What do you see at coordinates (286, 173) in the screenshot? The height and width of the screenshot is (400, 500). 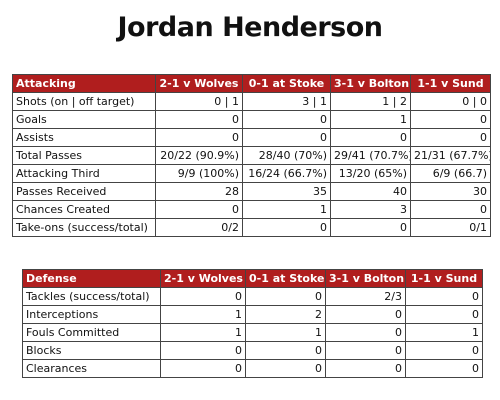 I see `cell: 16/24 (66.7%)` at bounding box center [286, 173].